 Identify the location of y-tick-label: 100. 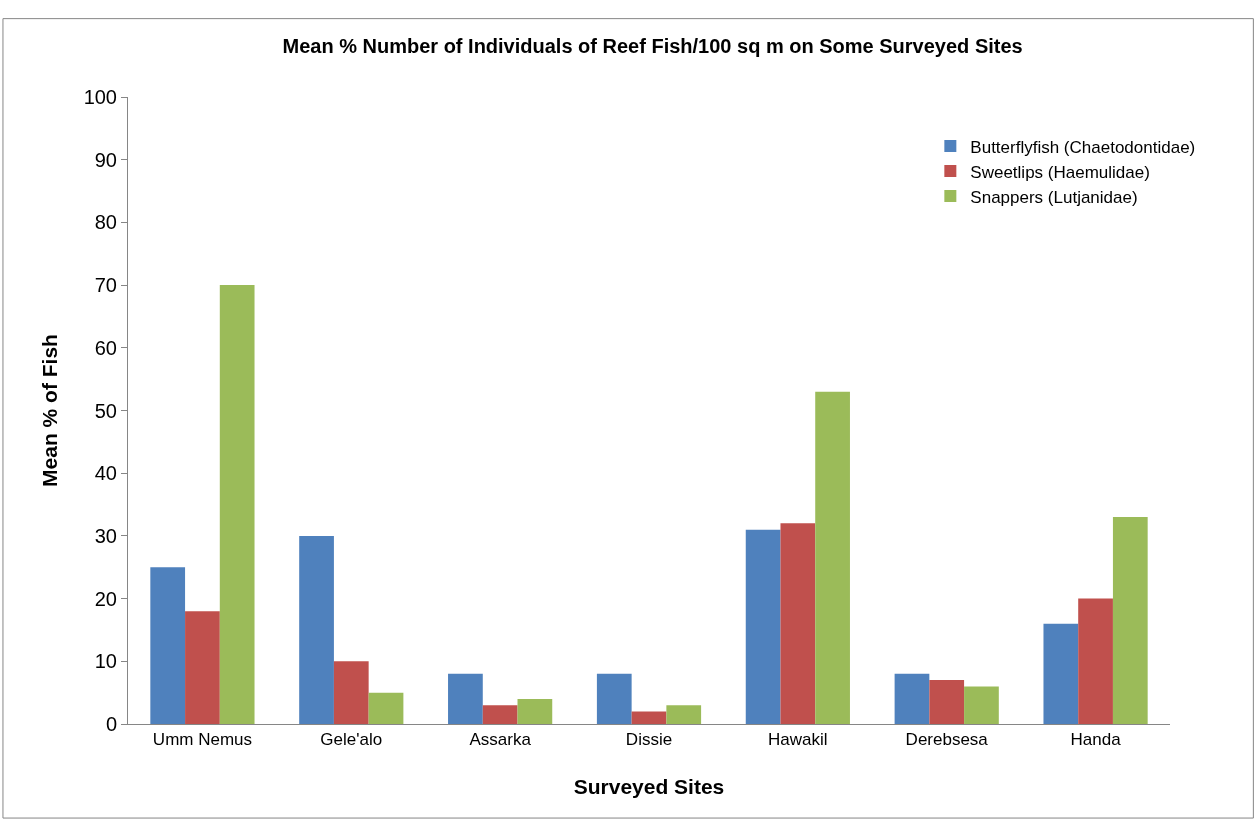
(100, 97).